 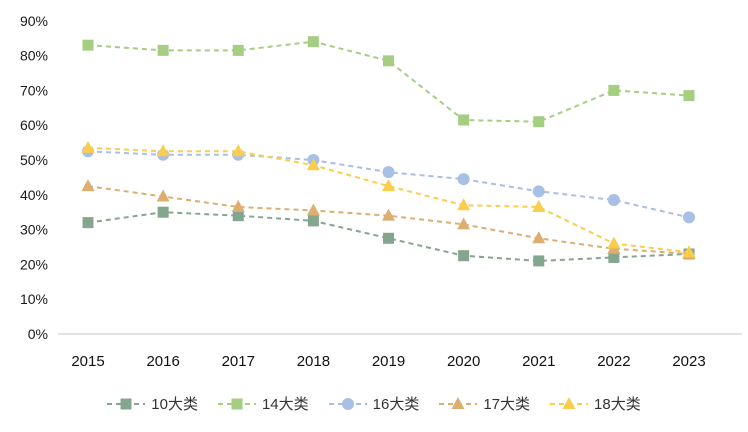 I want to click on y-axis-tick-label: 50%, so click(x=34, y=160).